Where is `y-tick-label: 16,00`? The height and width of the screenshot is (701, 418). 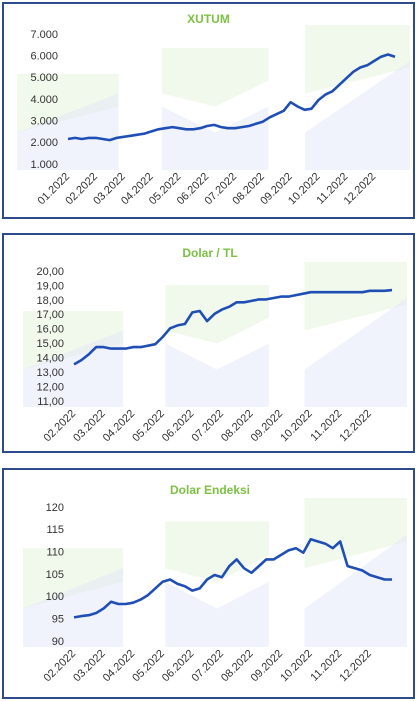
y-tick-label: 16,00 is located at coordinates (50, 330).